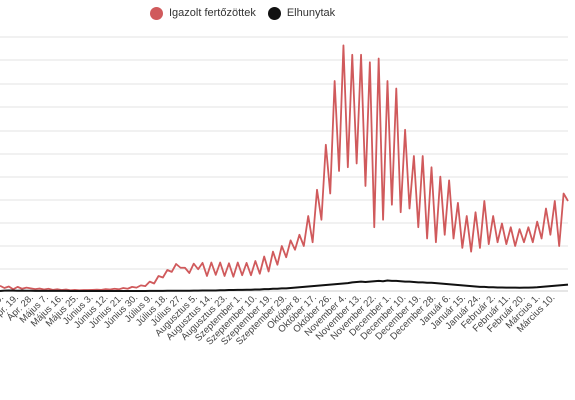  What do you see at coordinates (156, 13) in the screenshot?
I see `legend-swatch-confirmed` at bounding box center [156, 13].